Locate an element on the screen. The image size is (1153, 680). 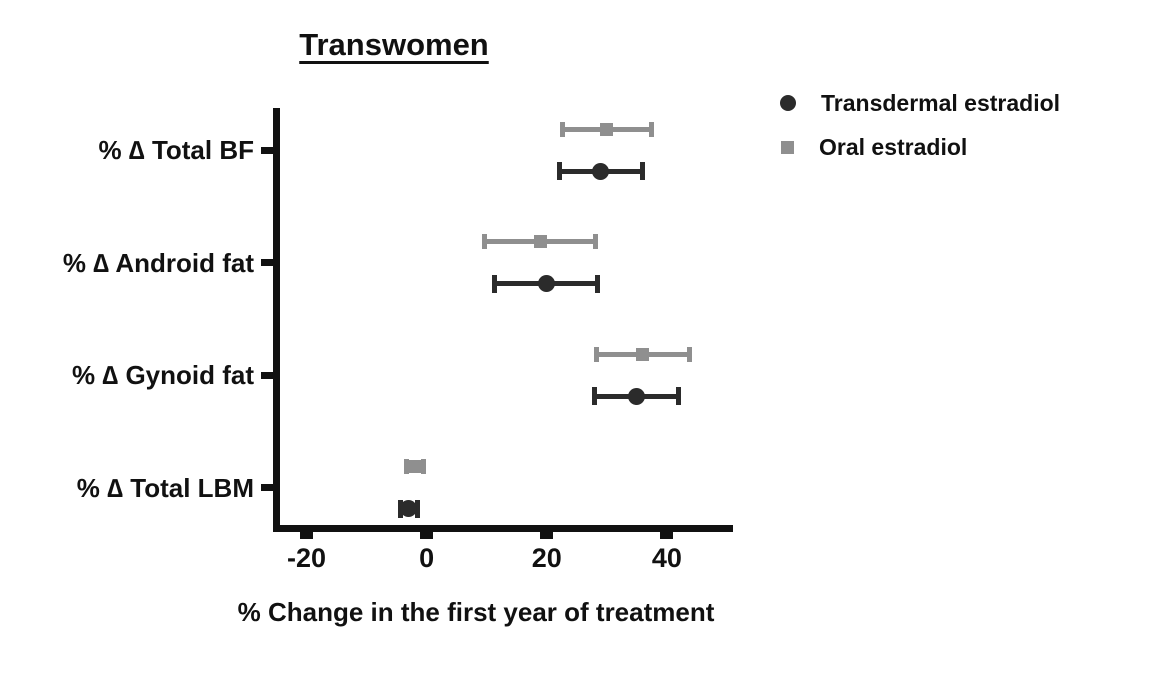
y-axis-line is located at coordinates (276, 320).